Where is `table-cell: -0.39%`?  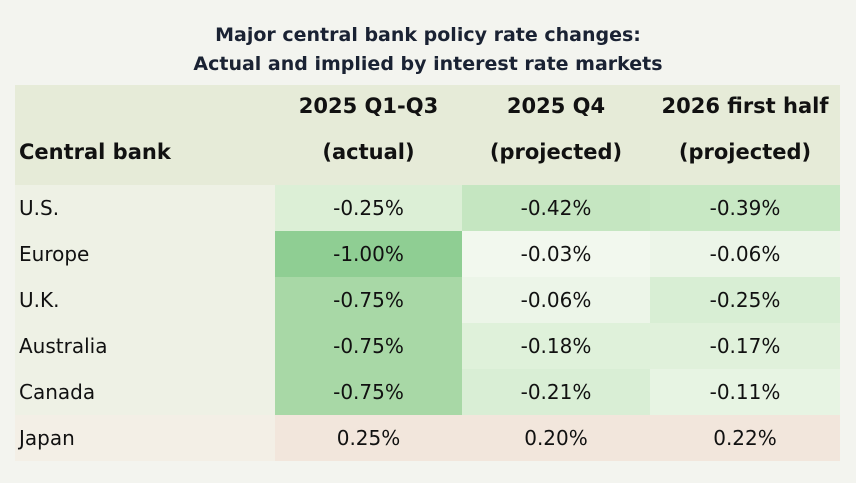
table-cell: -0.39% is located at coordinates (745, 208).